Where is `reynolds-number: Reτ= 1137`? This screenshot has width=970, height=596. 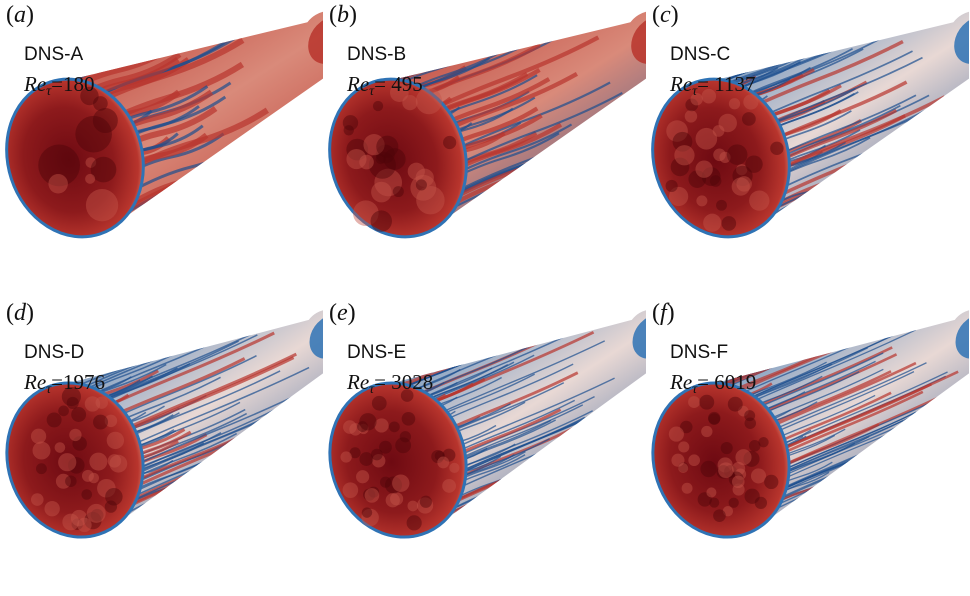
reynolds-number: Reτ= 1137 is located at coordinates (713, 86).